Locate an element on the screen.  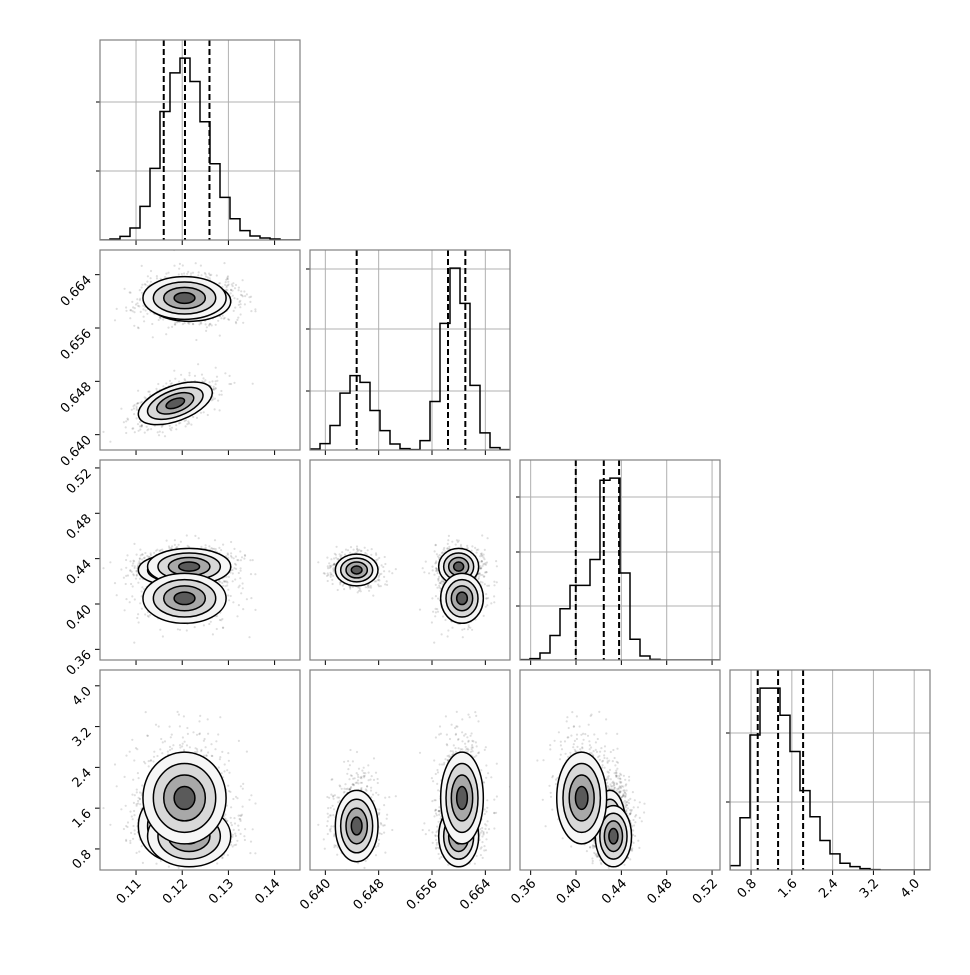
y-tick-label: 0.664 is located at coordinates (76, 291).